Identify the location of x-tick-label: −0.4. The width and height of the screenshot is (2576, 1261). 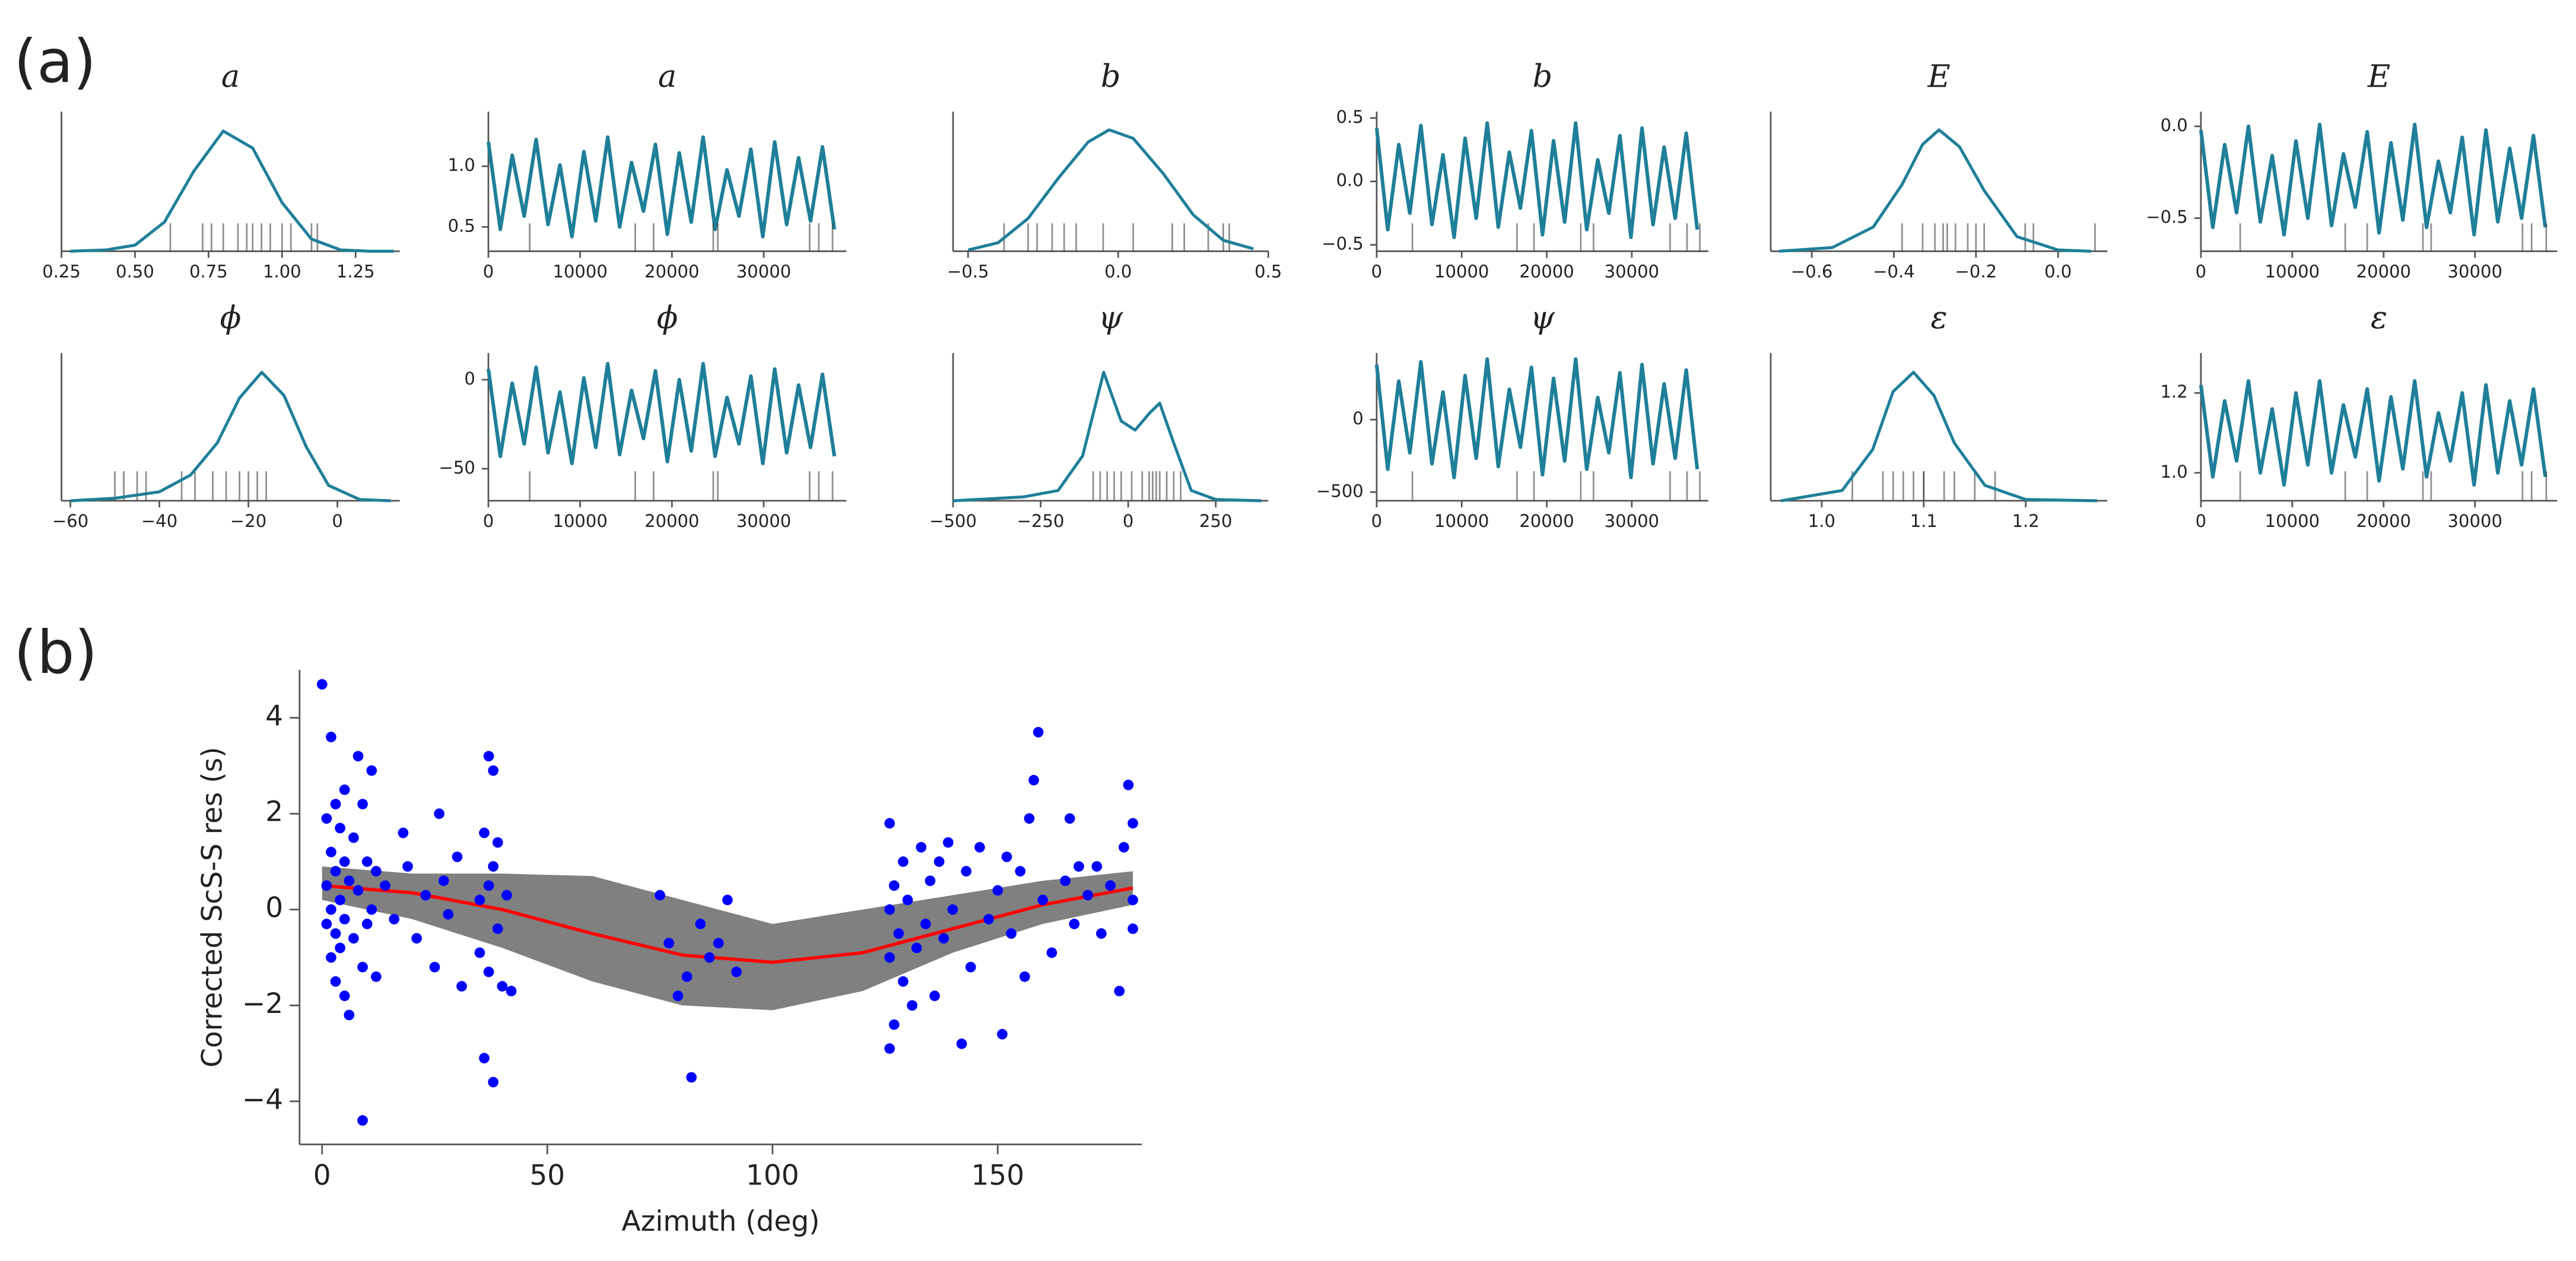
(1894, 271).